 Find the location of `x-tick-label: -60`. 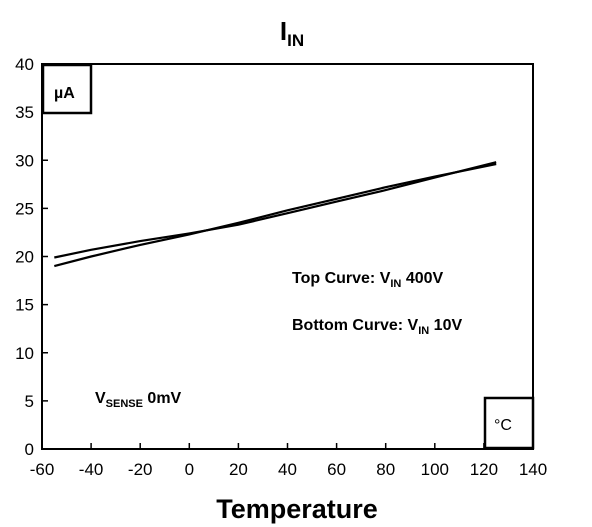

x-tick-label: -60 is located at coordinates (42, 469).